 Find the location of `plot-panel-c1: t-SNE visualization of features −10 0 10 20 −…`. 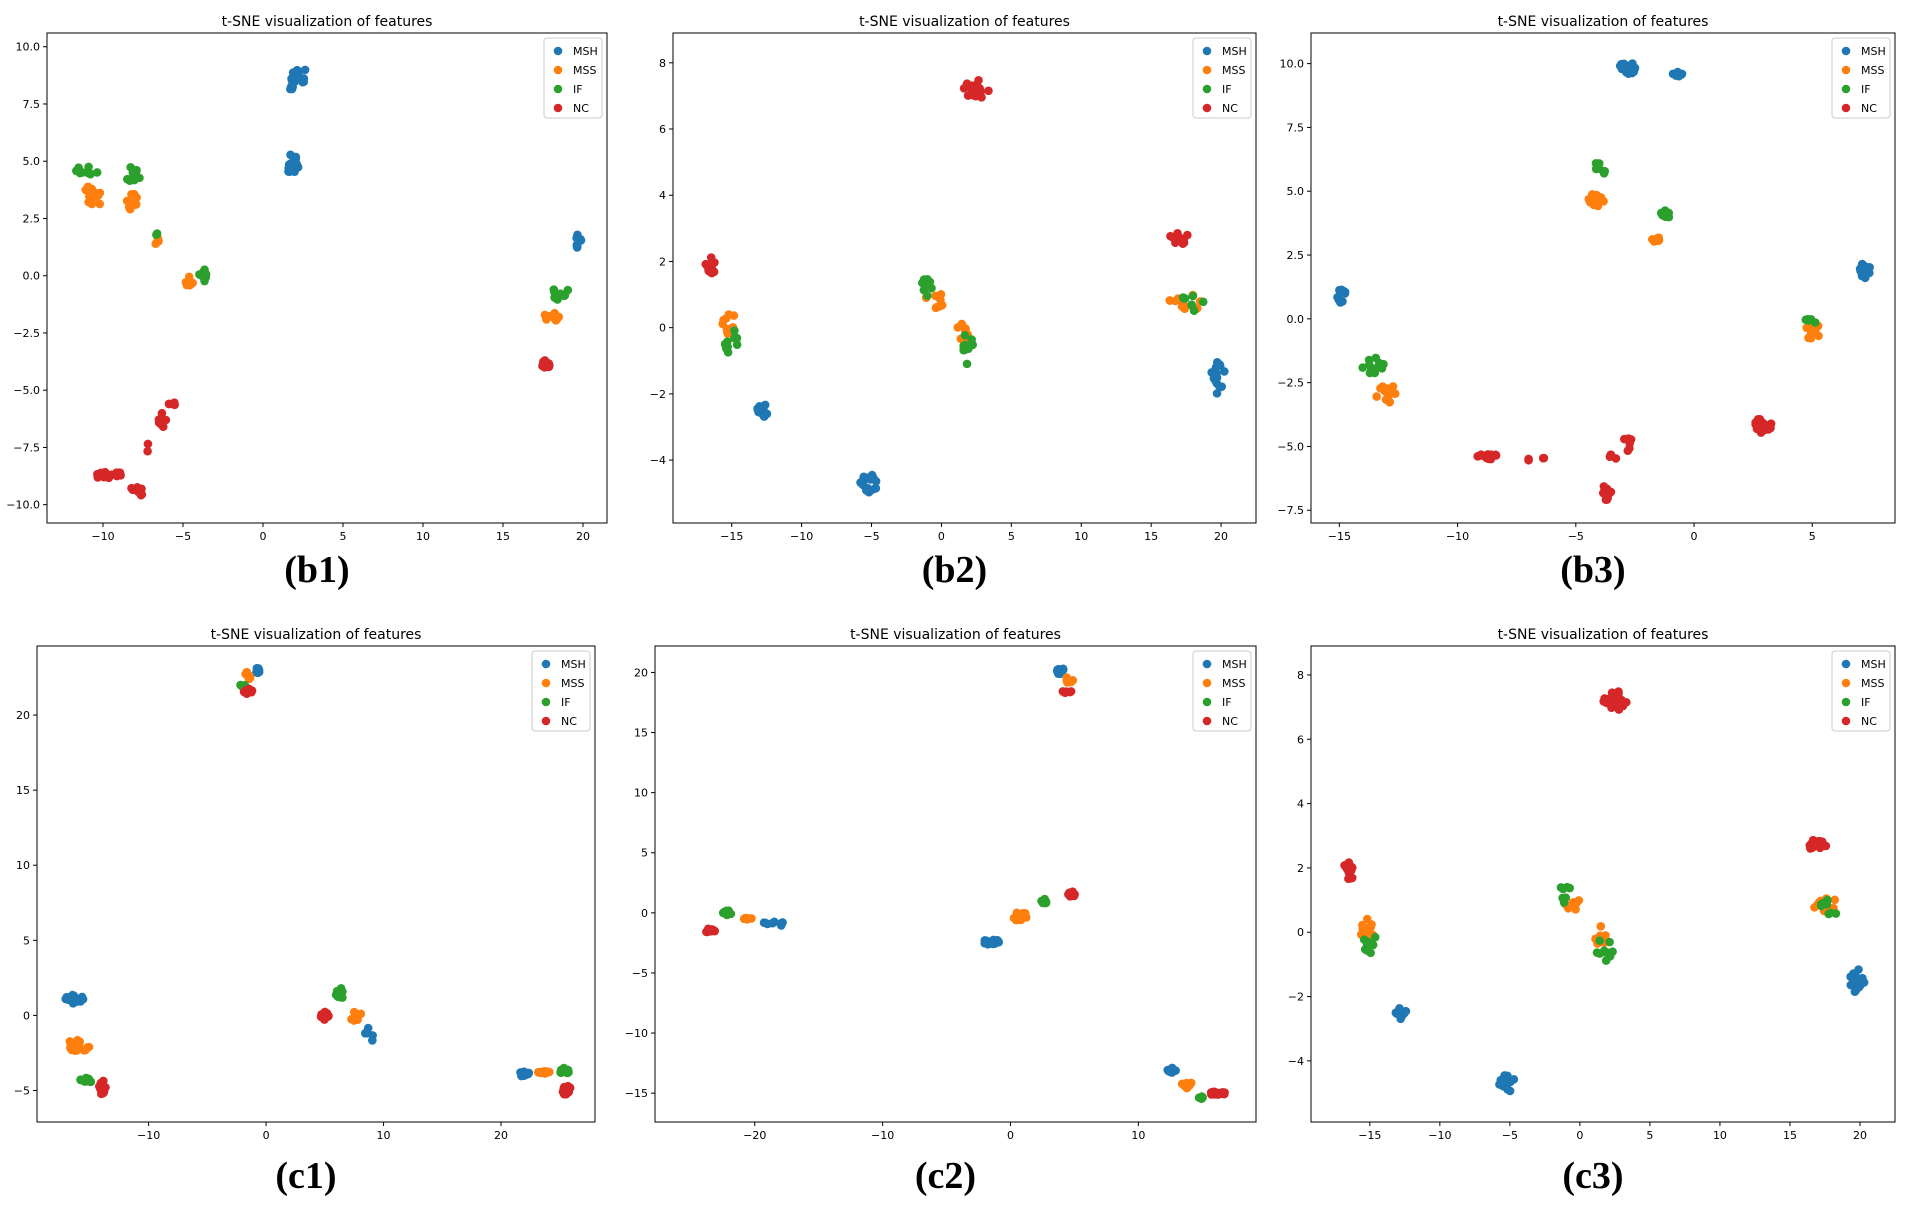

plot-panel-c1: t-SNE visualization of features −10 0 10 20 −… is located at coordinates (305, 912).